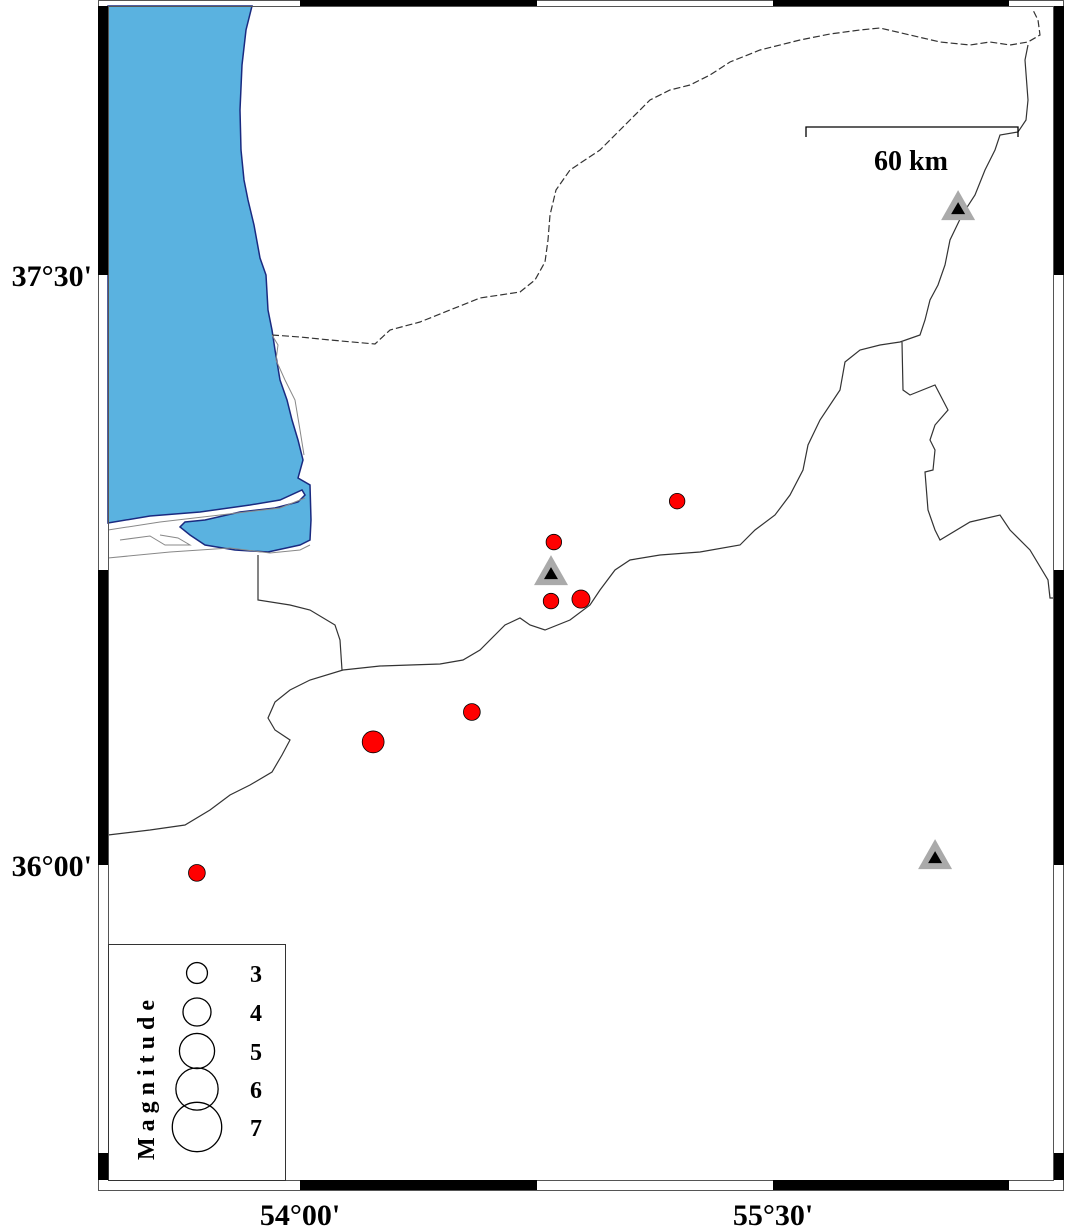  What do you see at coordinates (256, 1091) in the screenshot?
I see `legend-label-6: 6` at bounding box center [256, 1091].